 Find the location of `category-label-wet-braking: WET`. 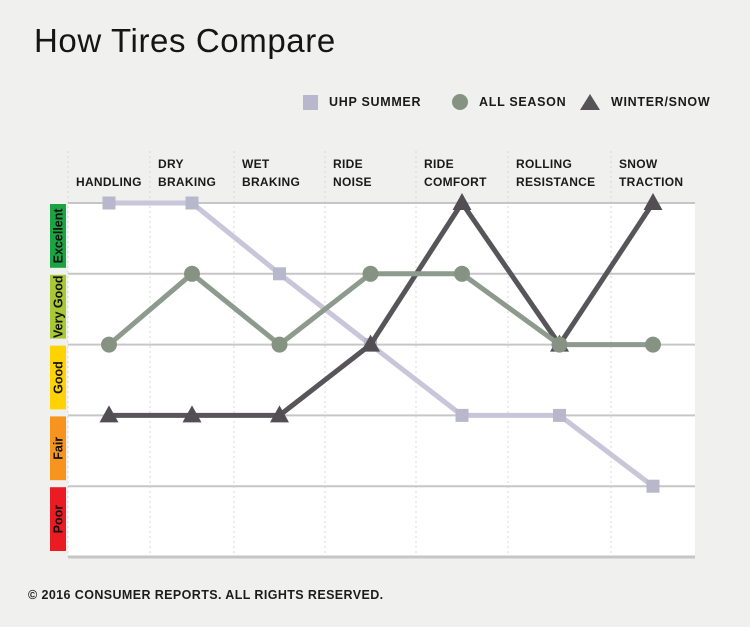

category-label-wet-braking: WET is located at coordinates (256, 164).